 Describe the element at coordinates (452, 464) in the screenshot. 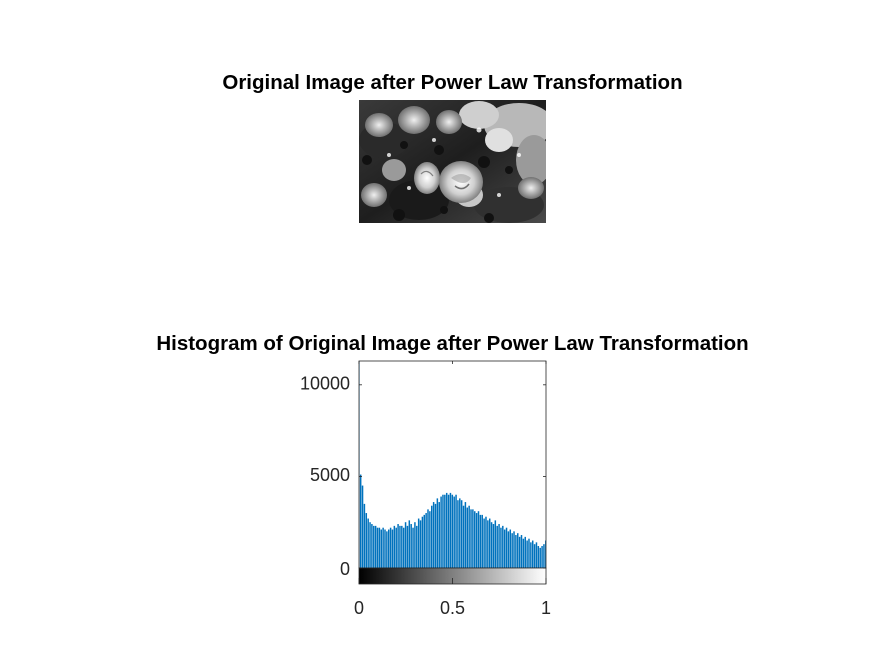

I see `histogram-bars` at that location.